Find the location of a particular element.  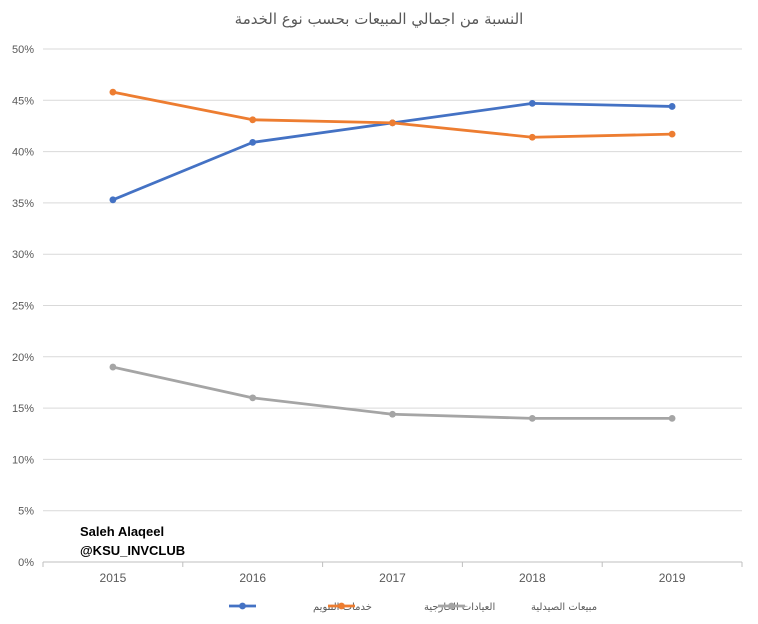

y-tick-label: 40% is located at coordinates (23, 153).